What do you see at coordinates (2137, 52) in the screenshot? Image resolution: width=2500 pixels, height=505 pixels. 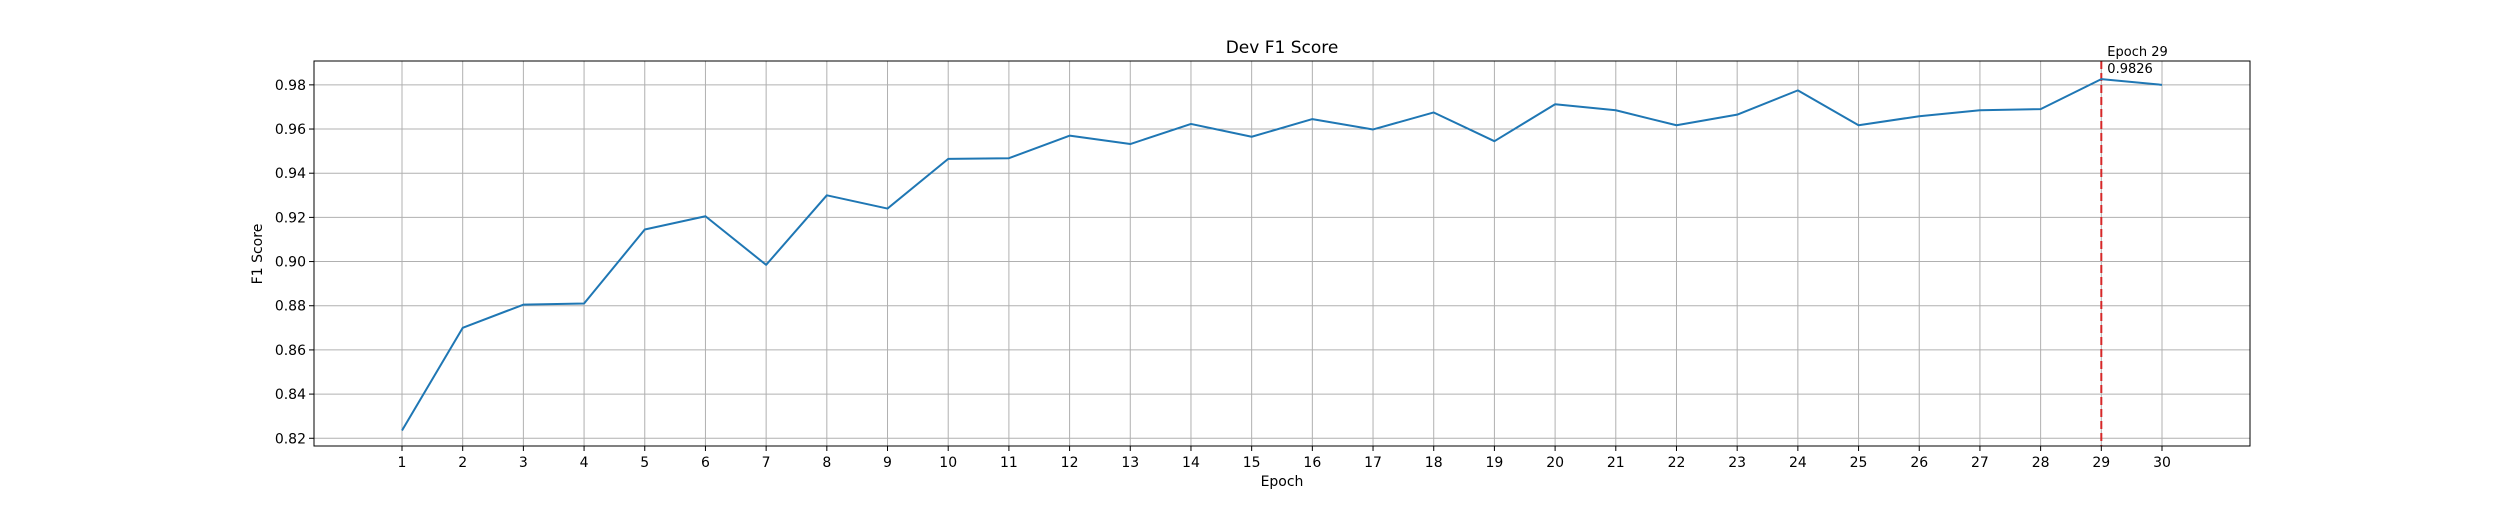 I see `best-epoch-label: Epoch 29` at bounding box center [2137, 52].